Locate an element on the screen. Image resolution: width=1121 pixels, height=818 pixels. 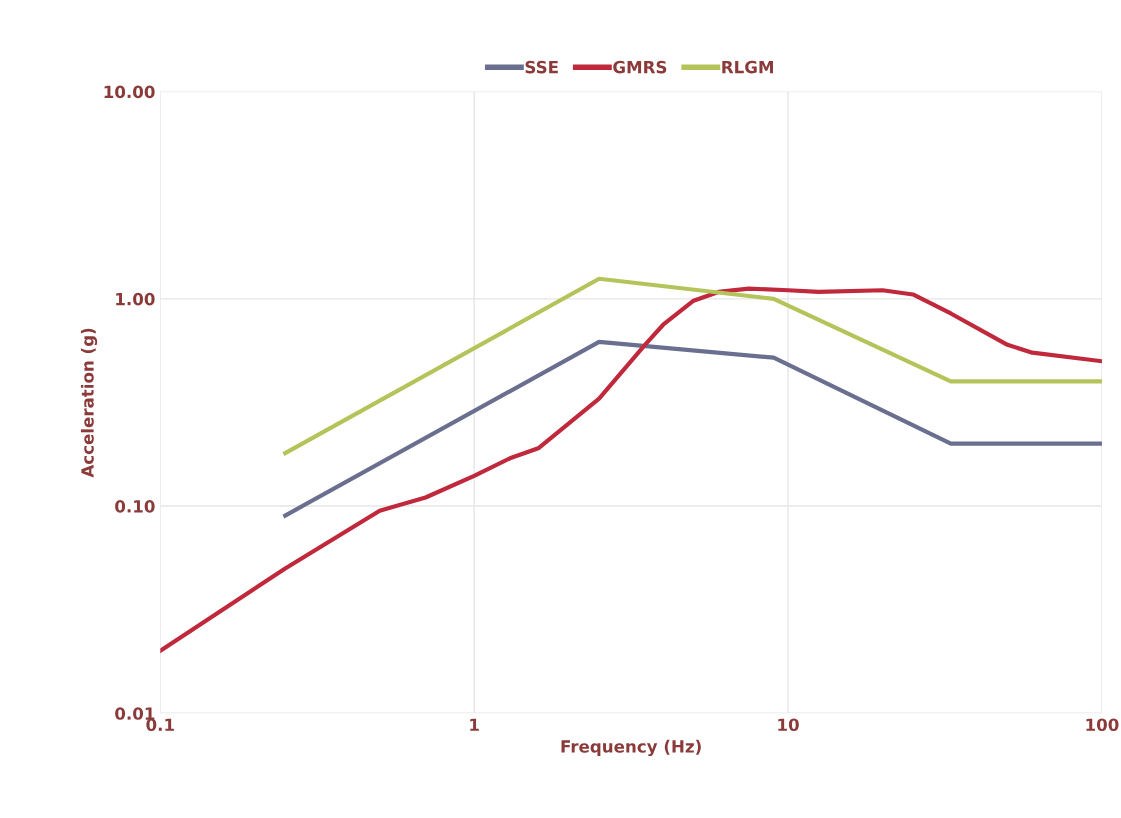
y-tick-label: 1.00 is located at coordinates (135, 299).